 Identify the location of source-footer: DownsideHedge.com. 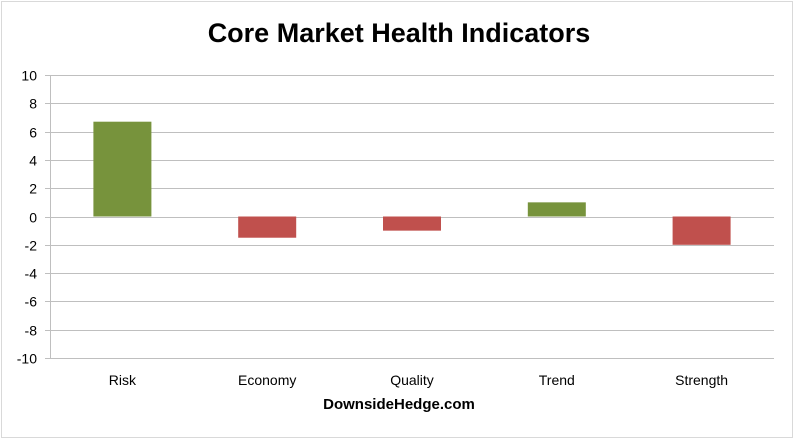
(399, 404).